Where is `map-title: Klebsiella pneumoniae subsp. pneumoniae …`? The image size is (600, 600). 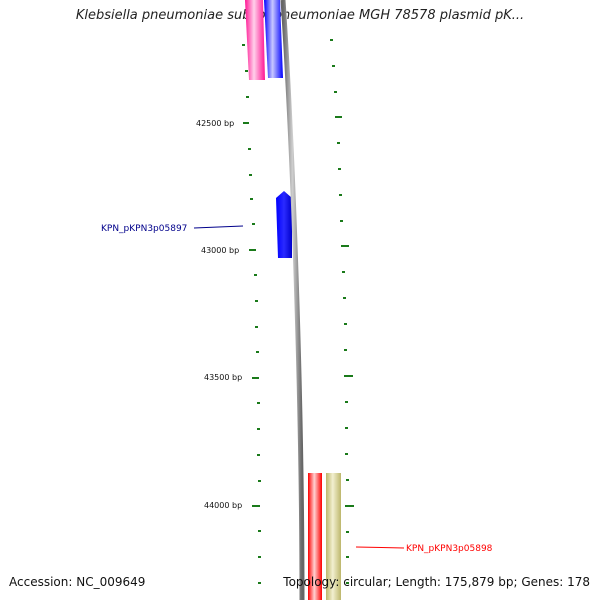
map-title: Klebsiella pneumoniae subsp. pneumoniae … is located at coordinates (300, 15).